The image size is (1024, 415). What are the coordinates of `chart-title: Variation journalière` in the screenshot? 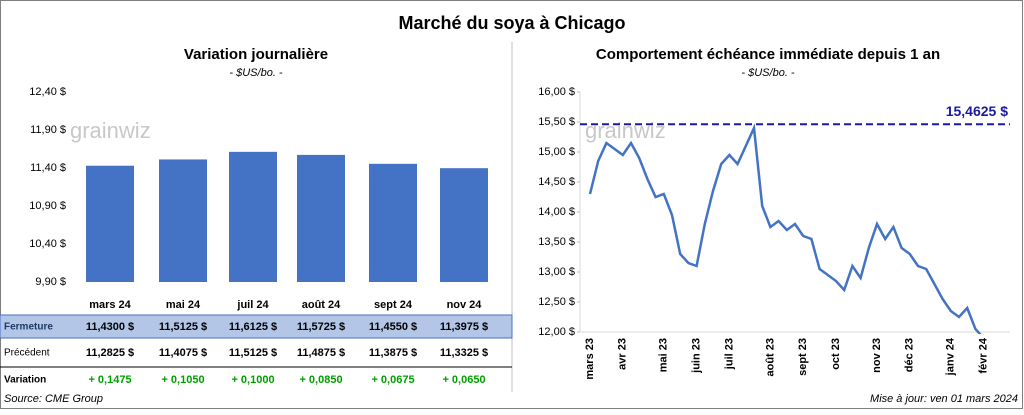 It's located at (256, 54).